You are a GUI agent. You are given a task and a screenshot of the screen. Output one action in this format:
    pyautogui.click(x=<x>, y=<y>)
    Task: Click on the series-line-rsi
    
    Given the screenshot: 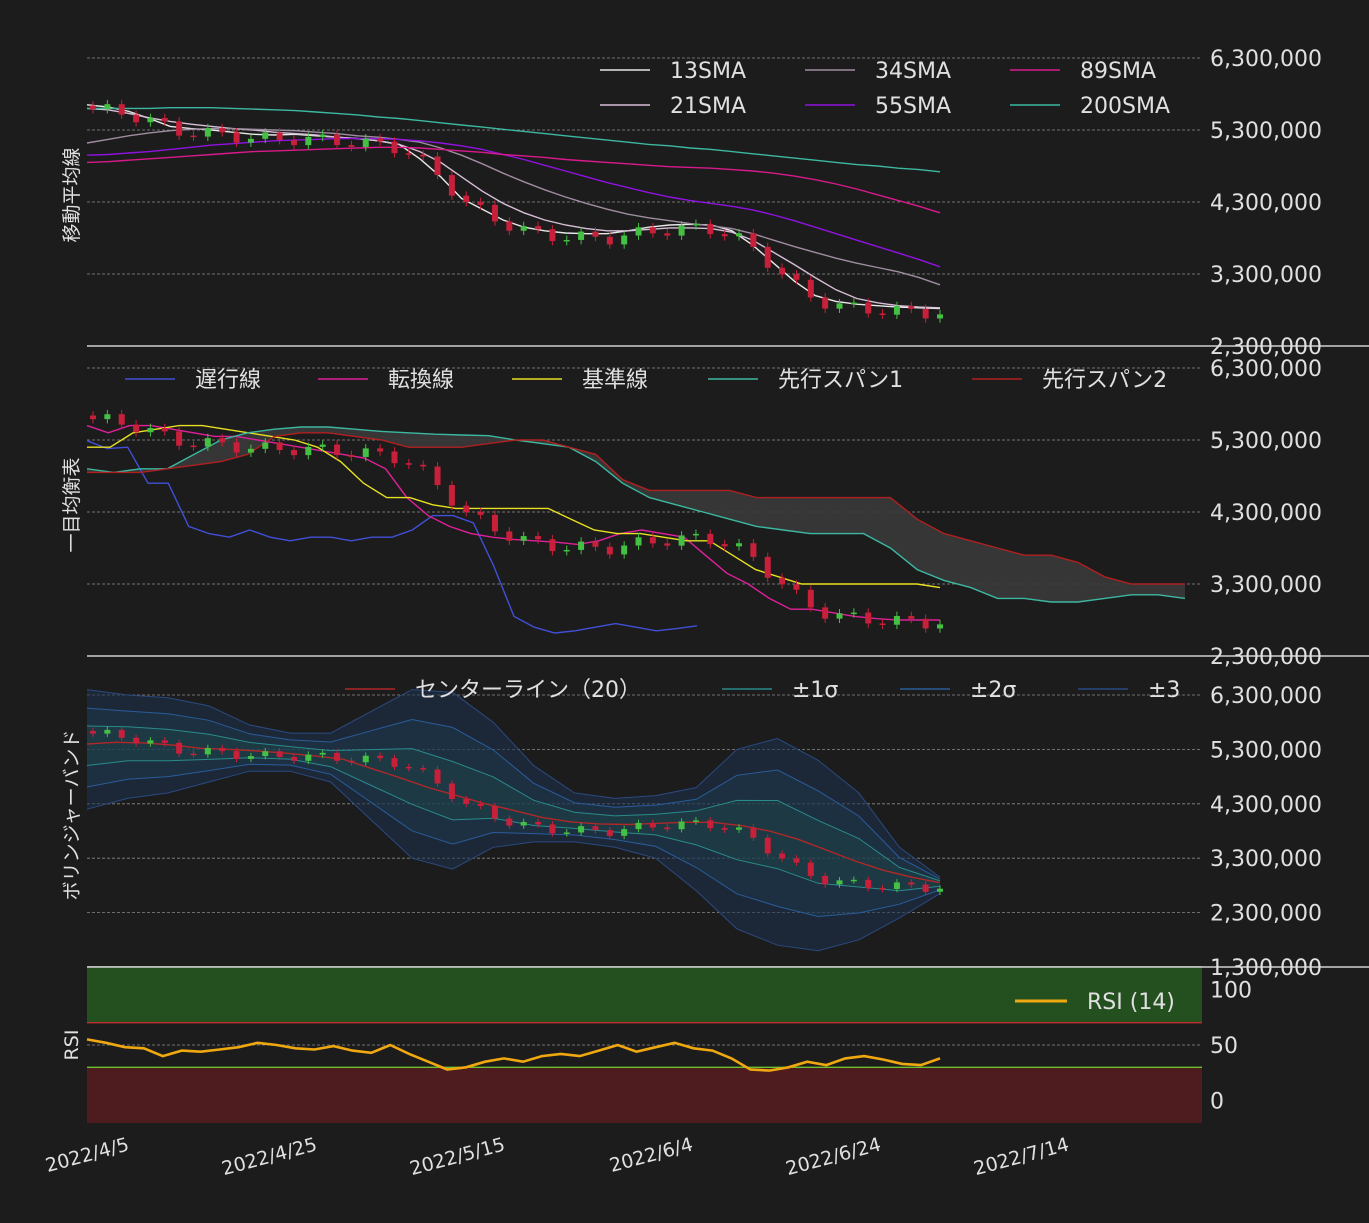 What is the action you would take?
    pyautogui.click(x=513, y=1055)
    